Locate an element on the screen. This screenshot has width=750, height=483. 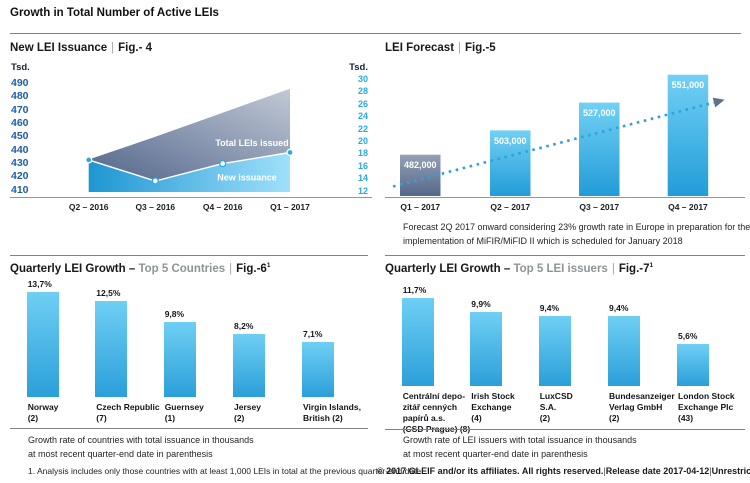
bar-value-label: 503,000 is located at coordinates (510, 141).